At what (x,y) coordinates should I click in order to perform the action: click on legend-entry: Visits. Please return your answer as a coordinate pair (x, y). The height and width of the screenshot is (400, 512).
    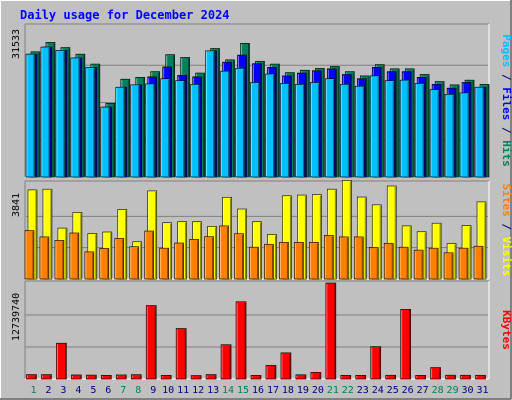
    Looking at the image, I should click on (506, 257).